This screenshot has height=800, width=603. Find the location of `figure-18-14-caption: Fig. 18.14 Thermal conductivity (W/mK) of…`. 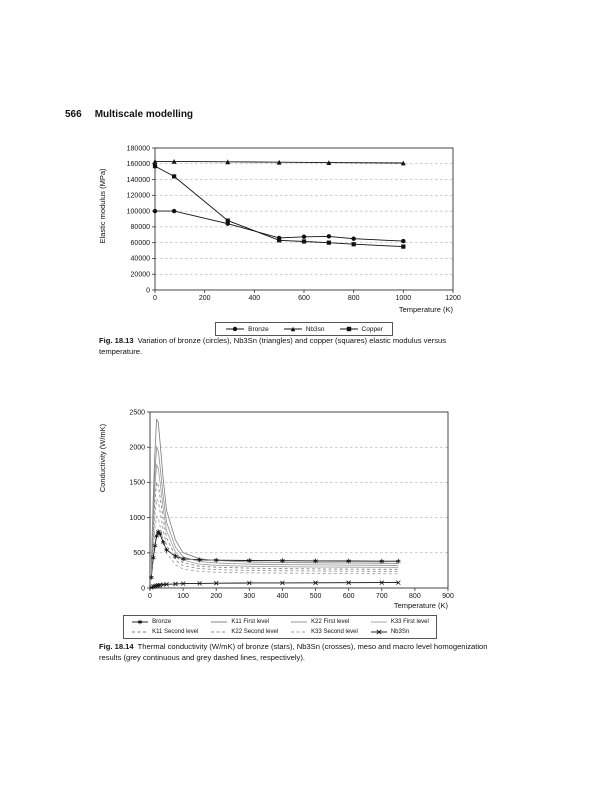

figure-18-14-caption: Fig. 18.14 Thermal conductivity (W/mK) of… is located at coordinates (295, 652).